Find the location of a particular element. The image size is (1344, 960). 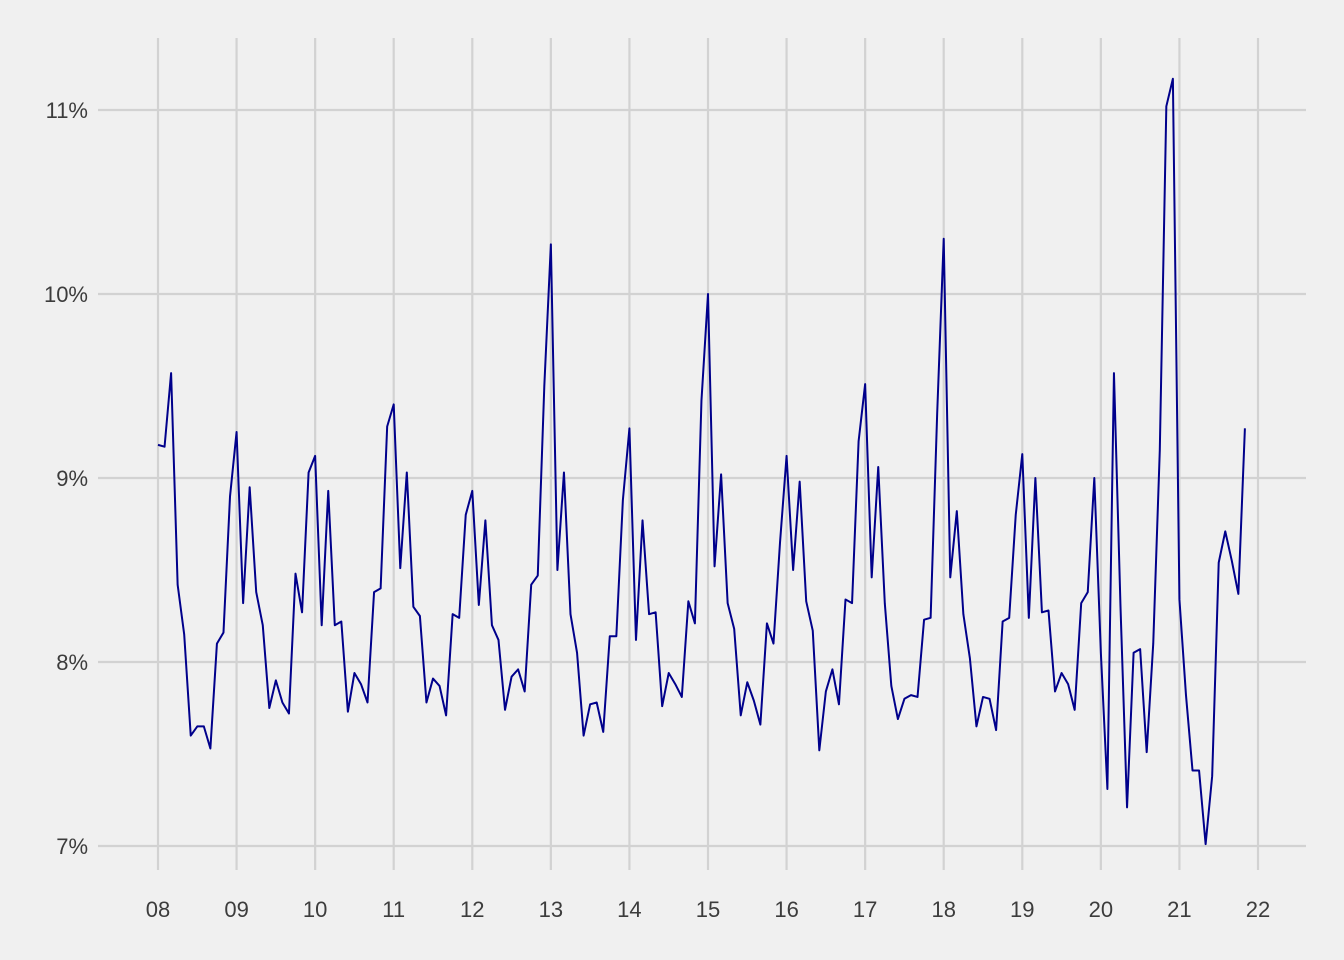

x-tick-label: 22 is located at coordinates (1258, 909).